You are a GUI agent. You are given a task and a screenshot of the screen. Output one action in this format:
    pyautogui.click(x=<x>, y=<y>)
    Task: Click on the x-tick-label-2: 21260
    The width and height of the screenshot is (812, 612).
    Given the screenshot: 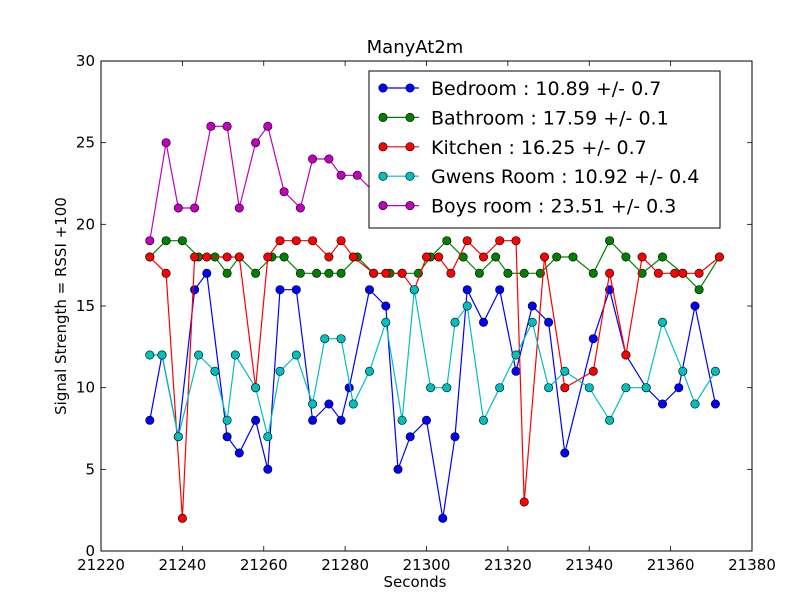 What is the action you would take?
    pyautogui.click(x=264, y=565)
    